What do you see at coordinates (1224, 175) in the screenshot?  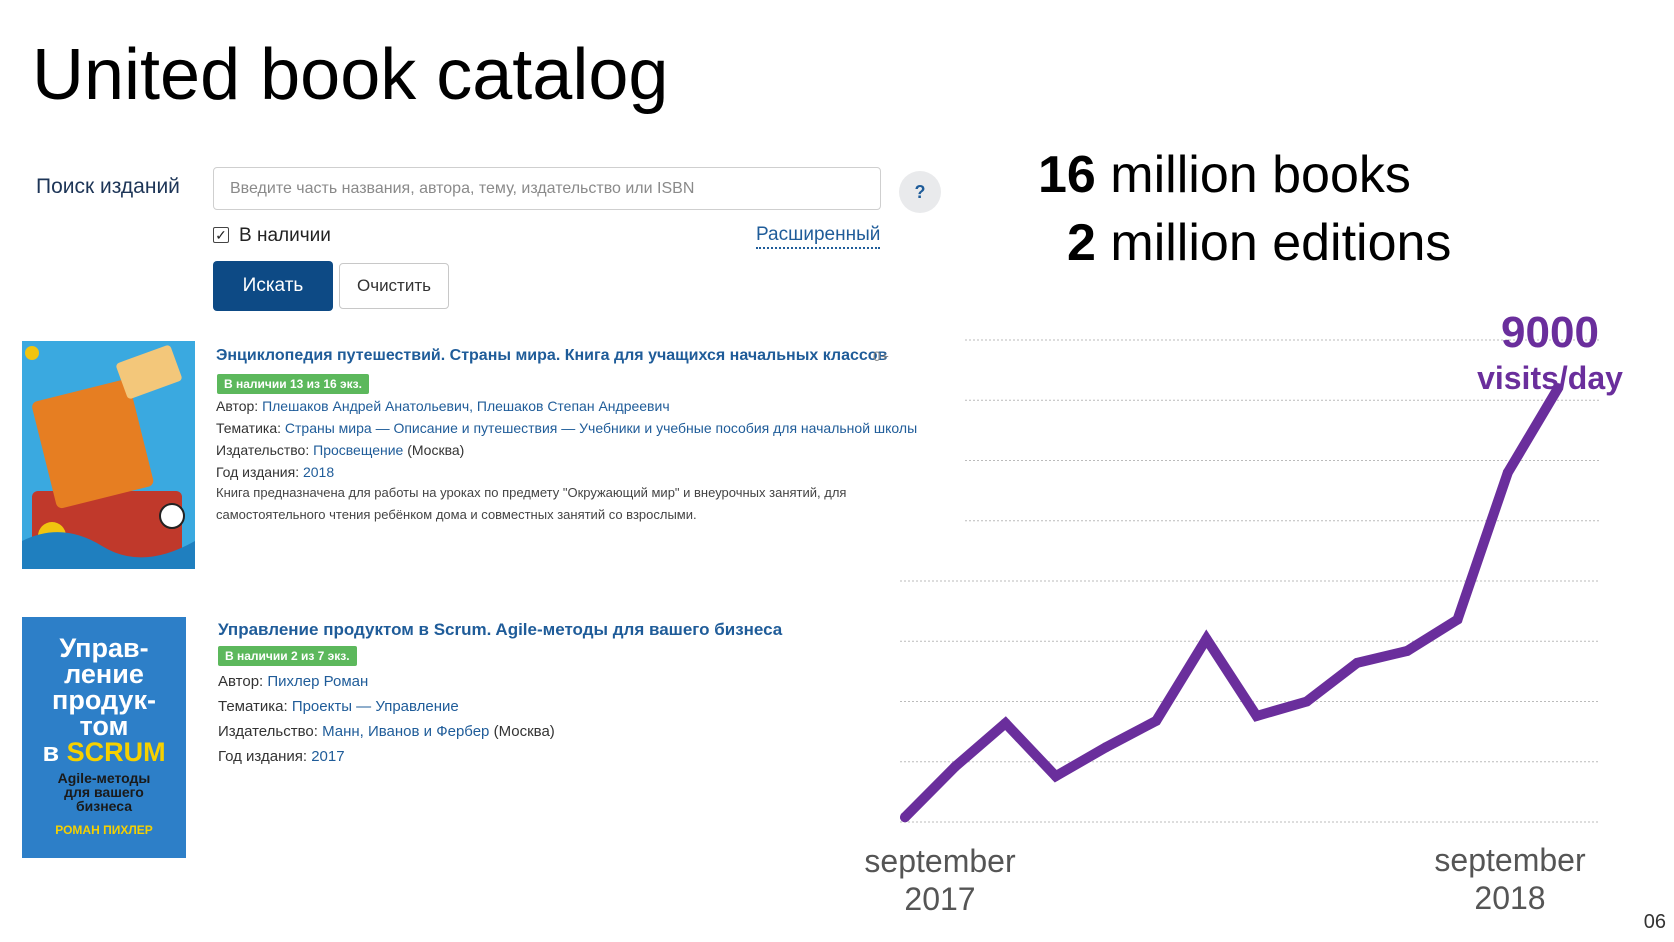 I see `books-stat: 16 million books` at bounding box center [1224, 175].